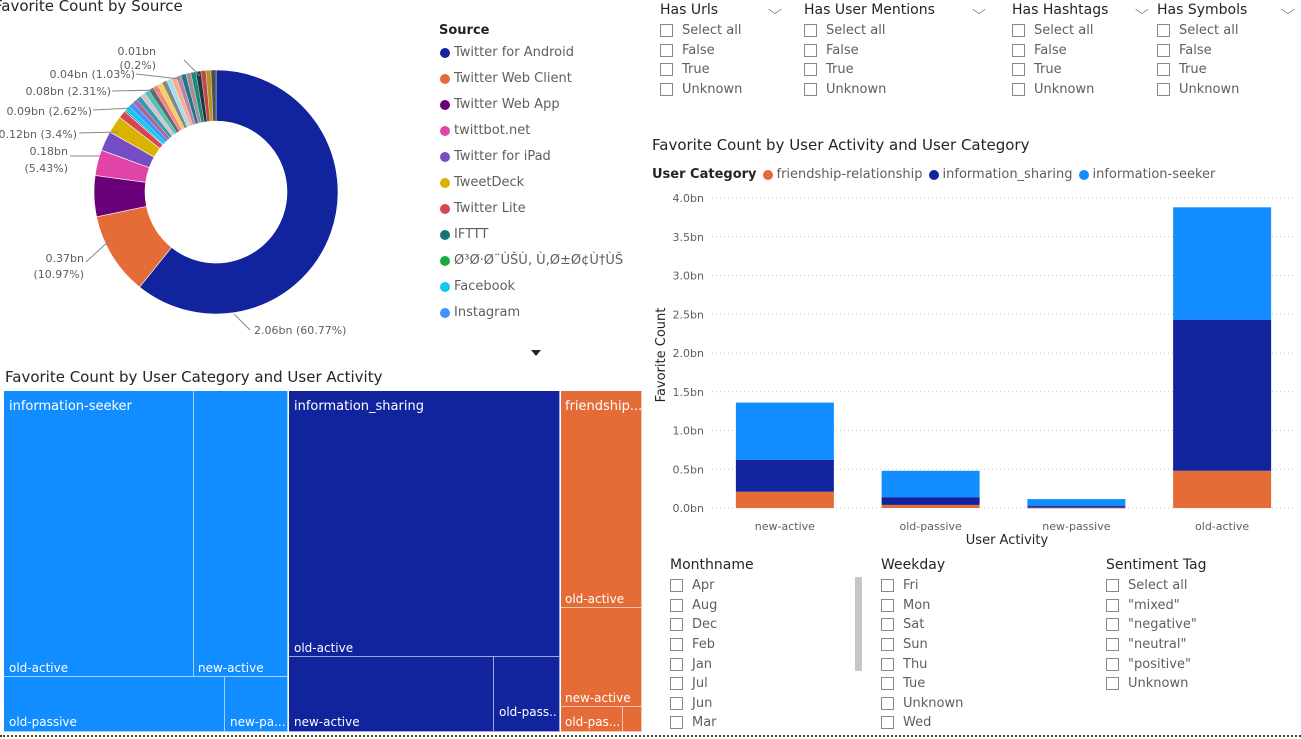 This screenshot has height=739, width=1301. I want to click on treemap-cell-seeker-new-passive, so click(256, 704).